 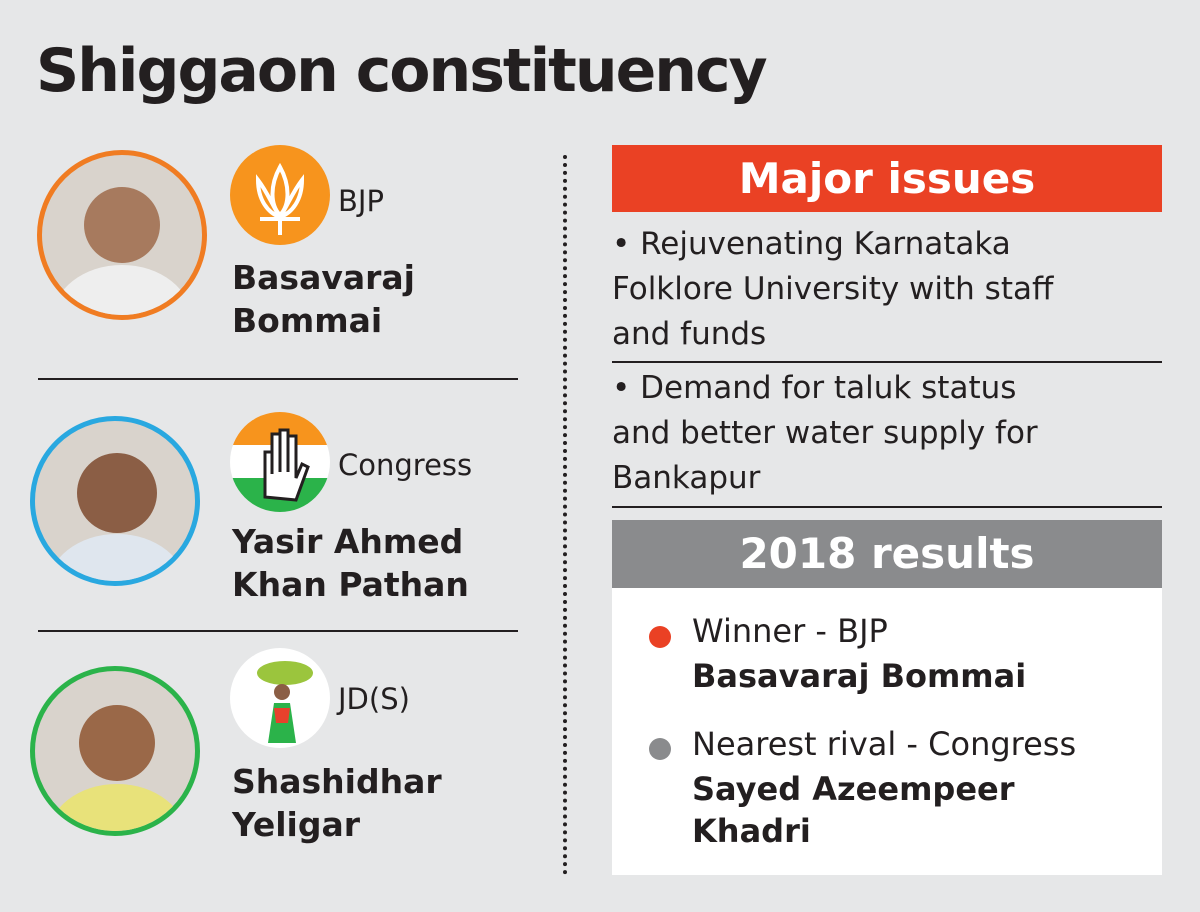 What do you see at coordinates (660, 637) in the screenshot?
I see `winner-dot` at bounding box center [660, 637].